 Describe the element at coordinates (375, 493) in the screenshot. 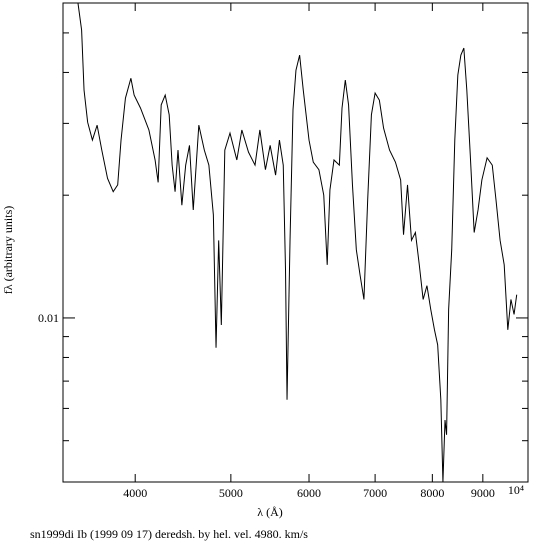

I see `x-tick-label: 7000` at that location.